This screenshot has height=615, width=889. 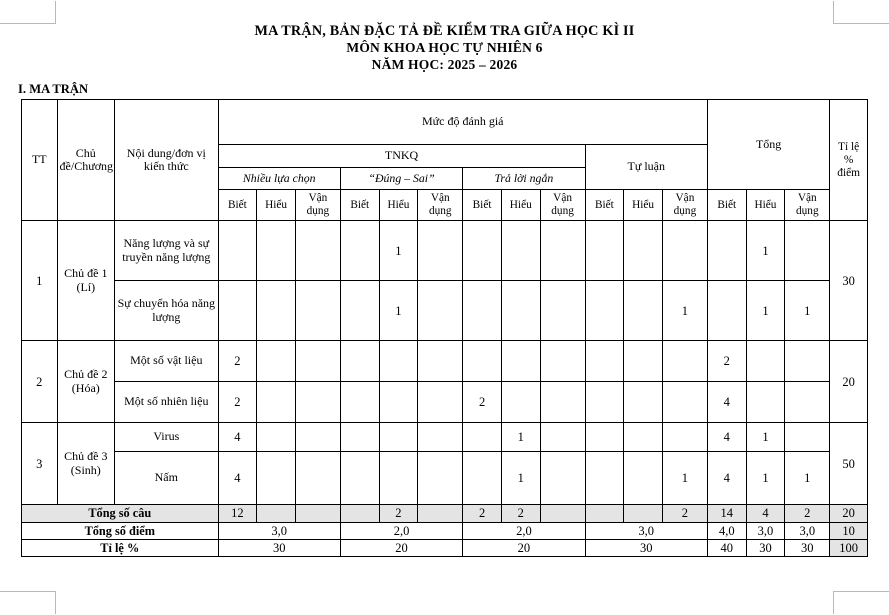 I want to click on crop-mark-bottom-right, so click(x=861, y=602).